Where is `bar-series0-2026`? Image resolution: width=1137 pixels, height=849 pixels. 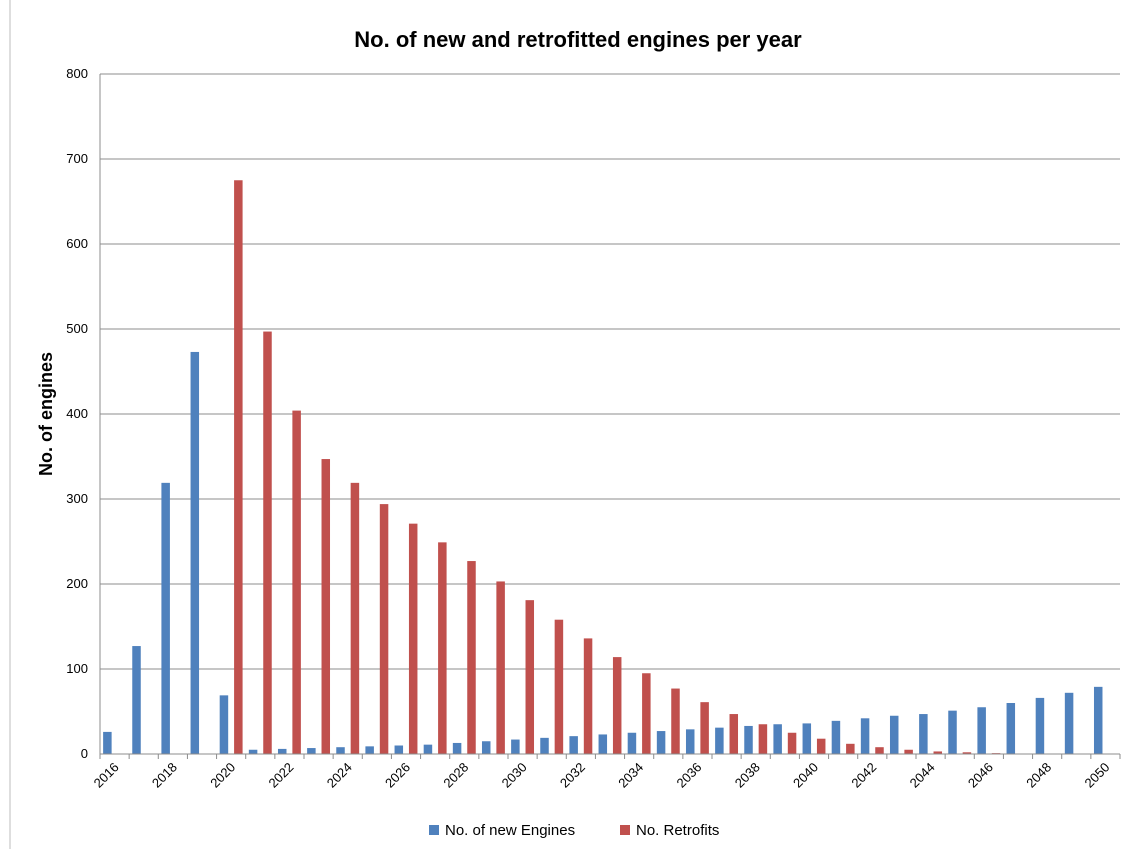
bar-series0-2026 is located at coordinates (399, 749).